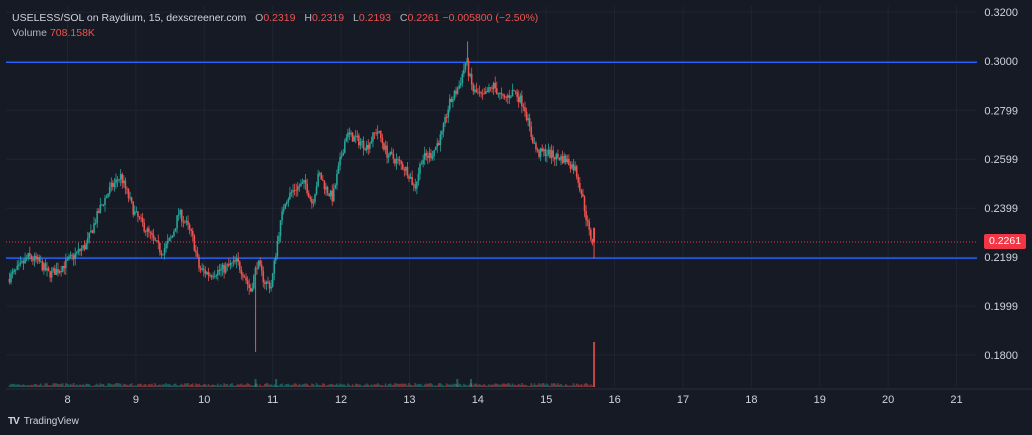 The image size is (1032, 435). Describe the element at coordinates (888, 400) in the screenshot. I see `x-tick-label: 20` at that location.